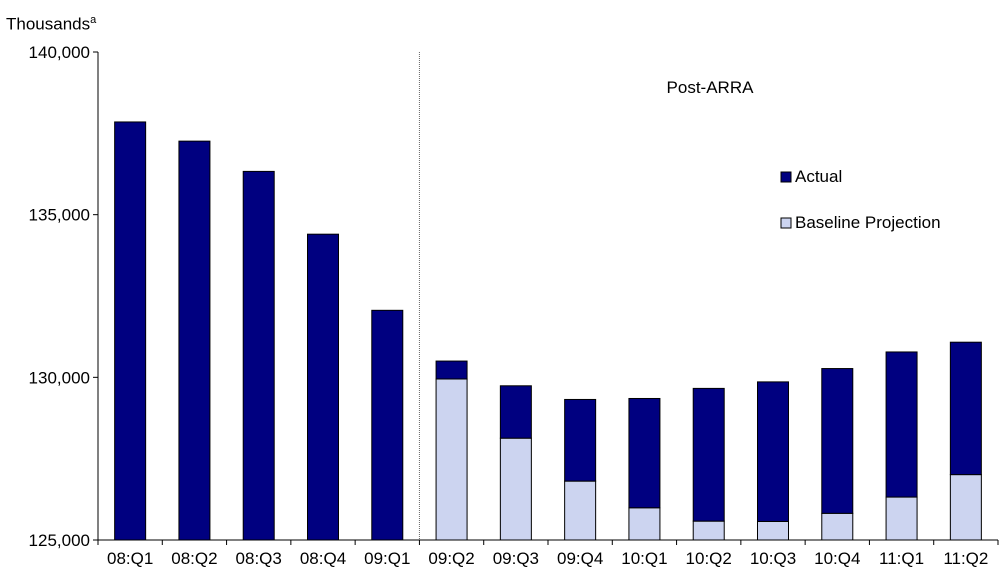 The image size is (999, 573). I want to click on x-tick-label: 08:Q1, so click(130, 558).